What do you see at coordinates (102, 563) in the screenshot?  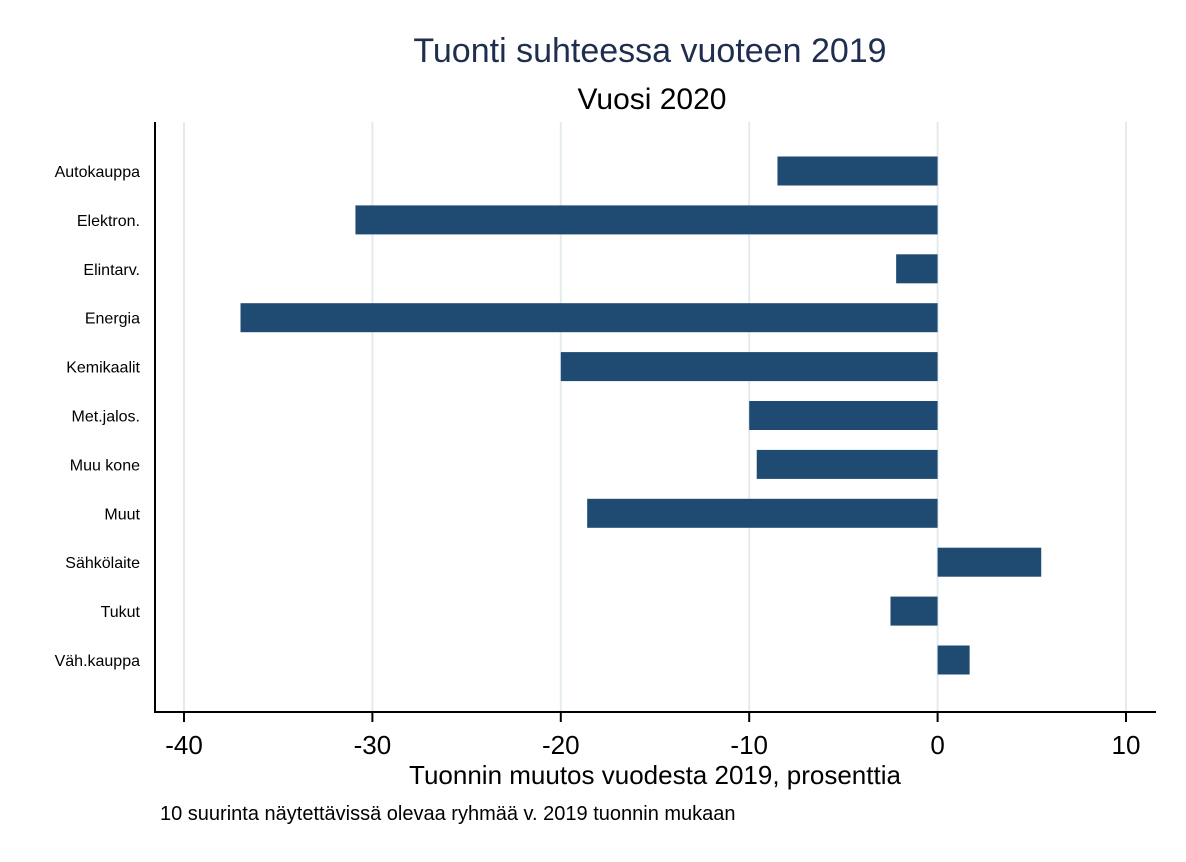 I see `category-label: Sähkölaite` at bounding box center [102, 563].